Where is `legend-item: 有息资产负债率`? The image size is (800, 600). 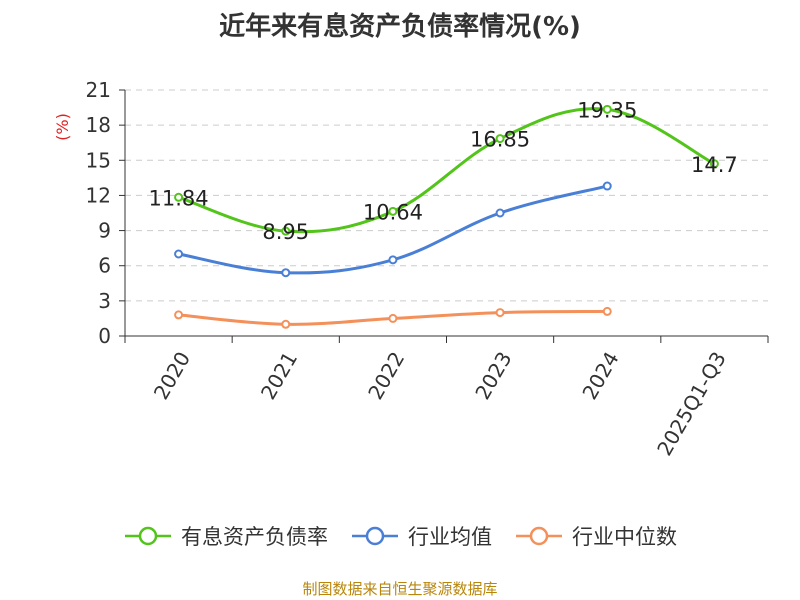
legend-item: 有息资产负债率 is located at coordinates (225, 536).